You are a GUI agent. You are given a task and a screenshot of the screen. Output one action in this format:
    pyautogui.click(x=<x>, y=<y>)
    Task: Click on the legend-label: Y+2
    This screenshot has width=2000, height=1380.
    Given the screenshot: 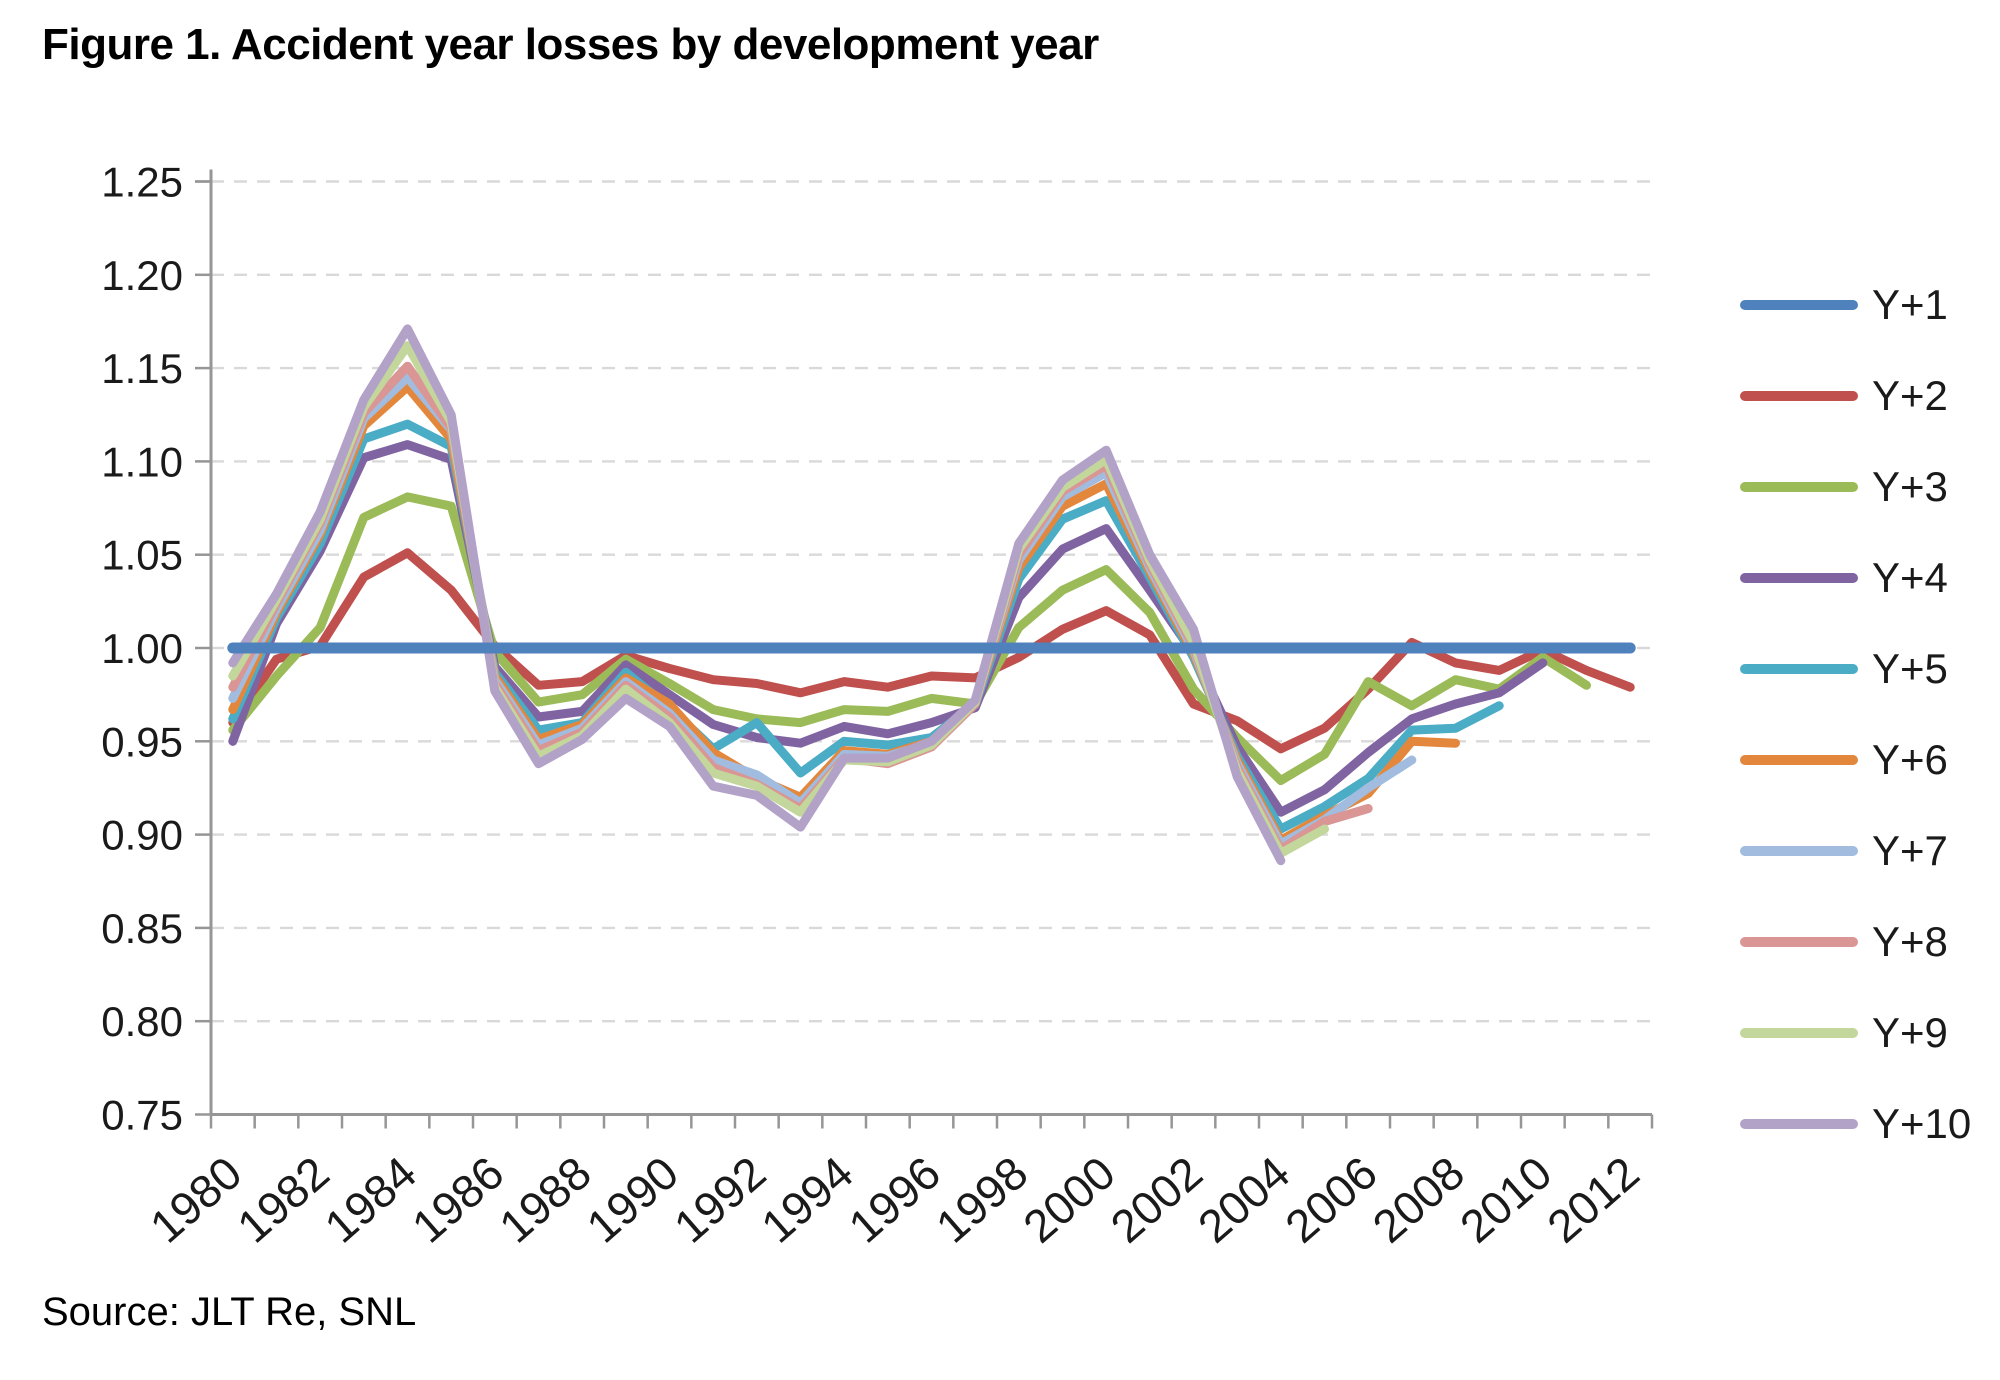 What is the action you would take?
    pyautogui.click(x=1910, y=395)
    